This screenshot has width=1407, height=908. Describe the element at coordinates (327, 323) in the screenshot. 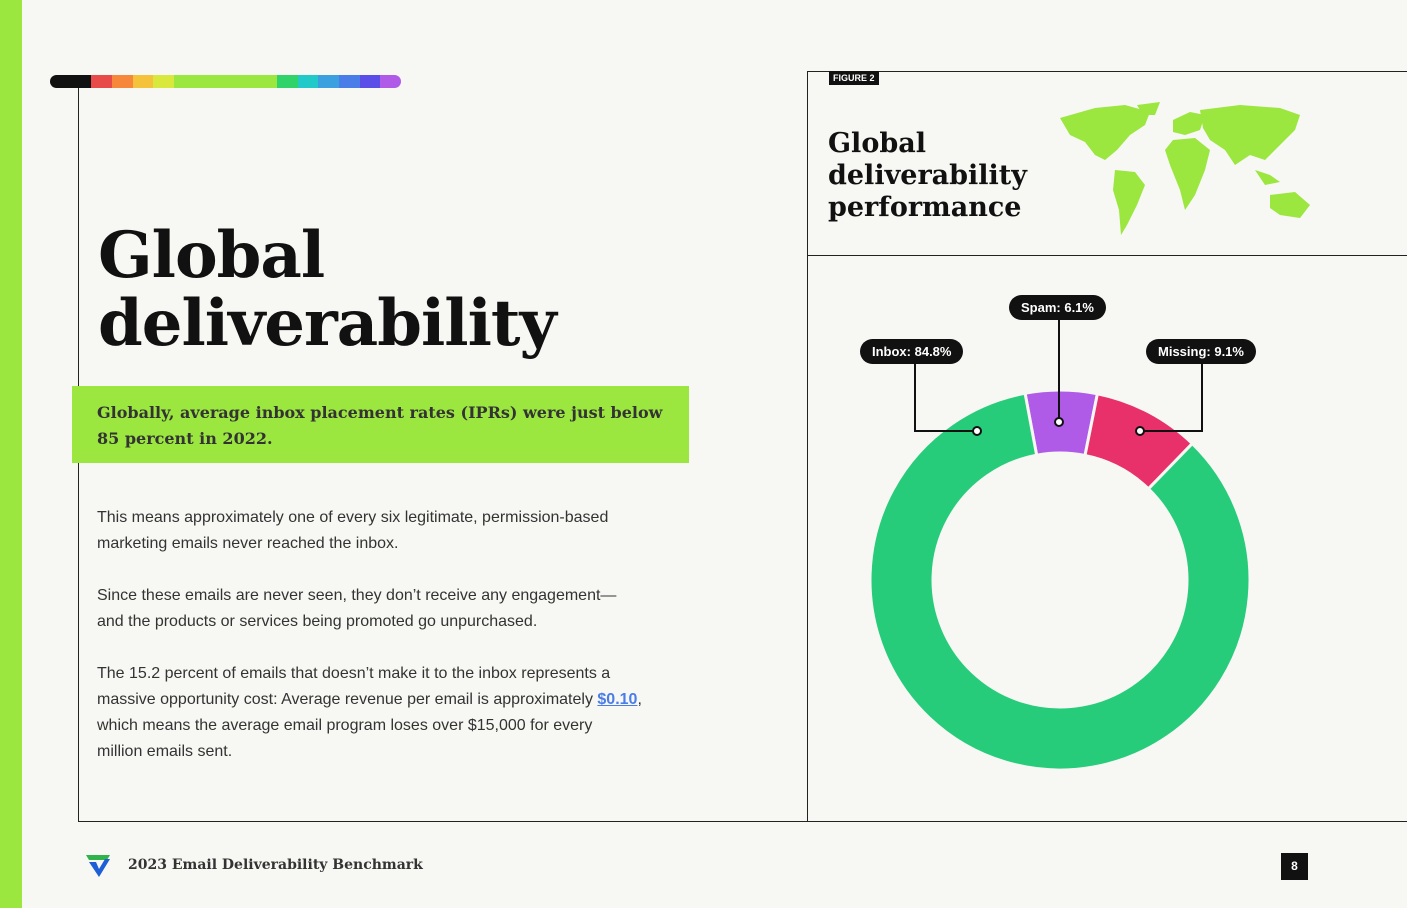

I see `title-line: deliverability` at that location.